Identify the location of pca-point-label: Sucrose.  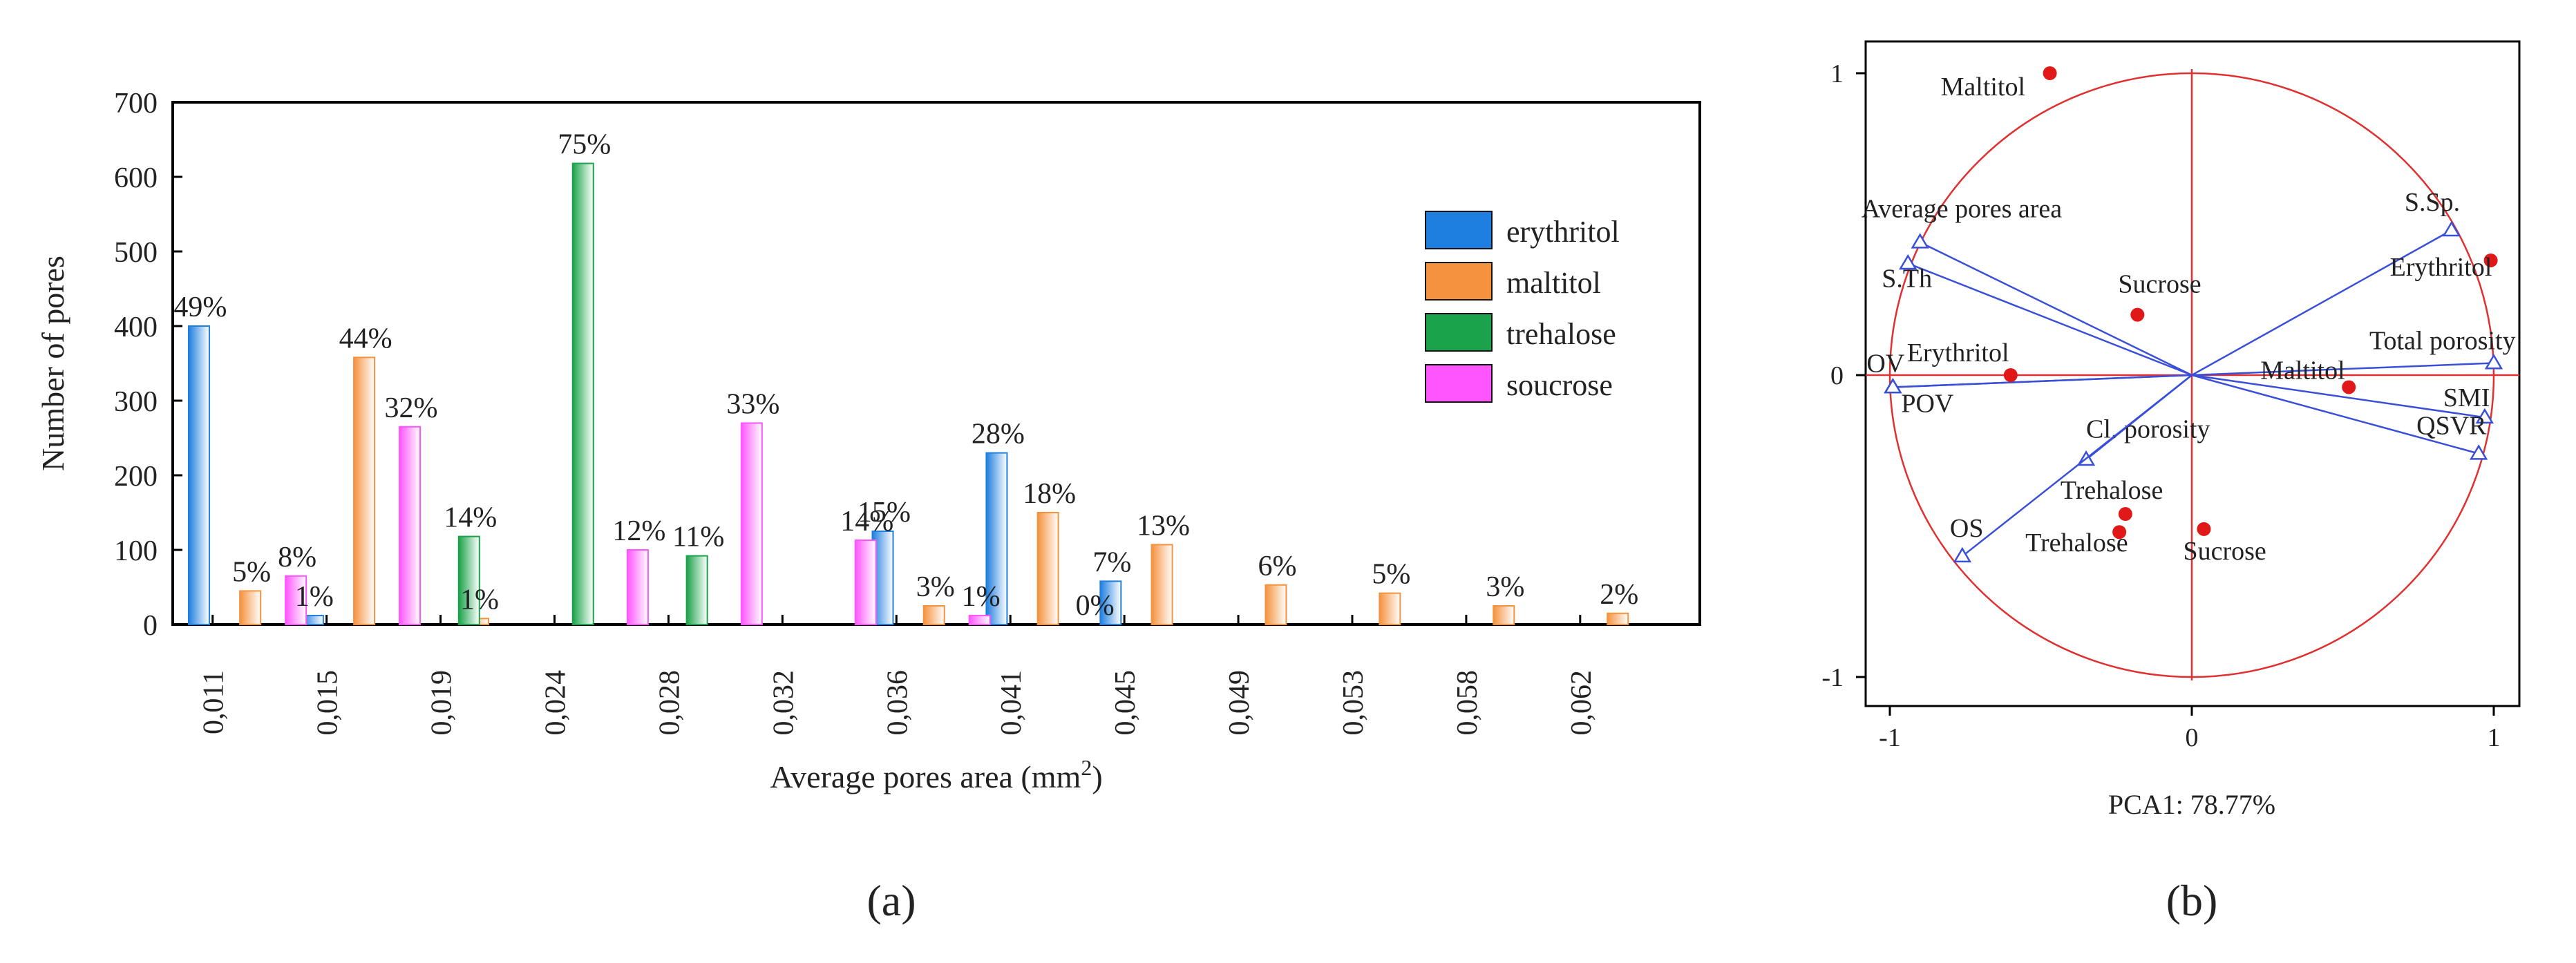
(2224, 551).